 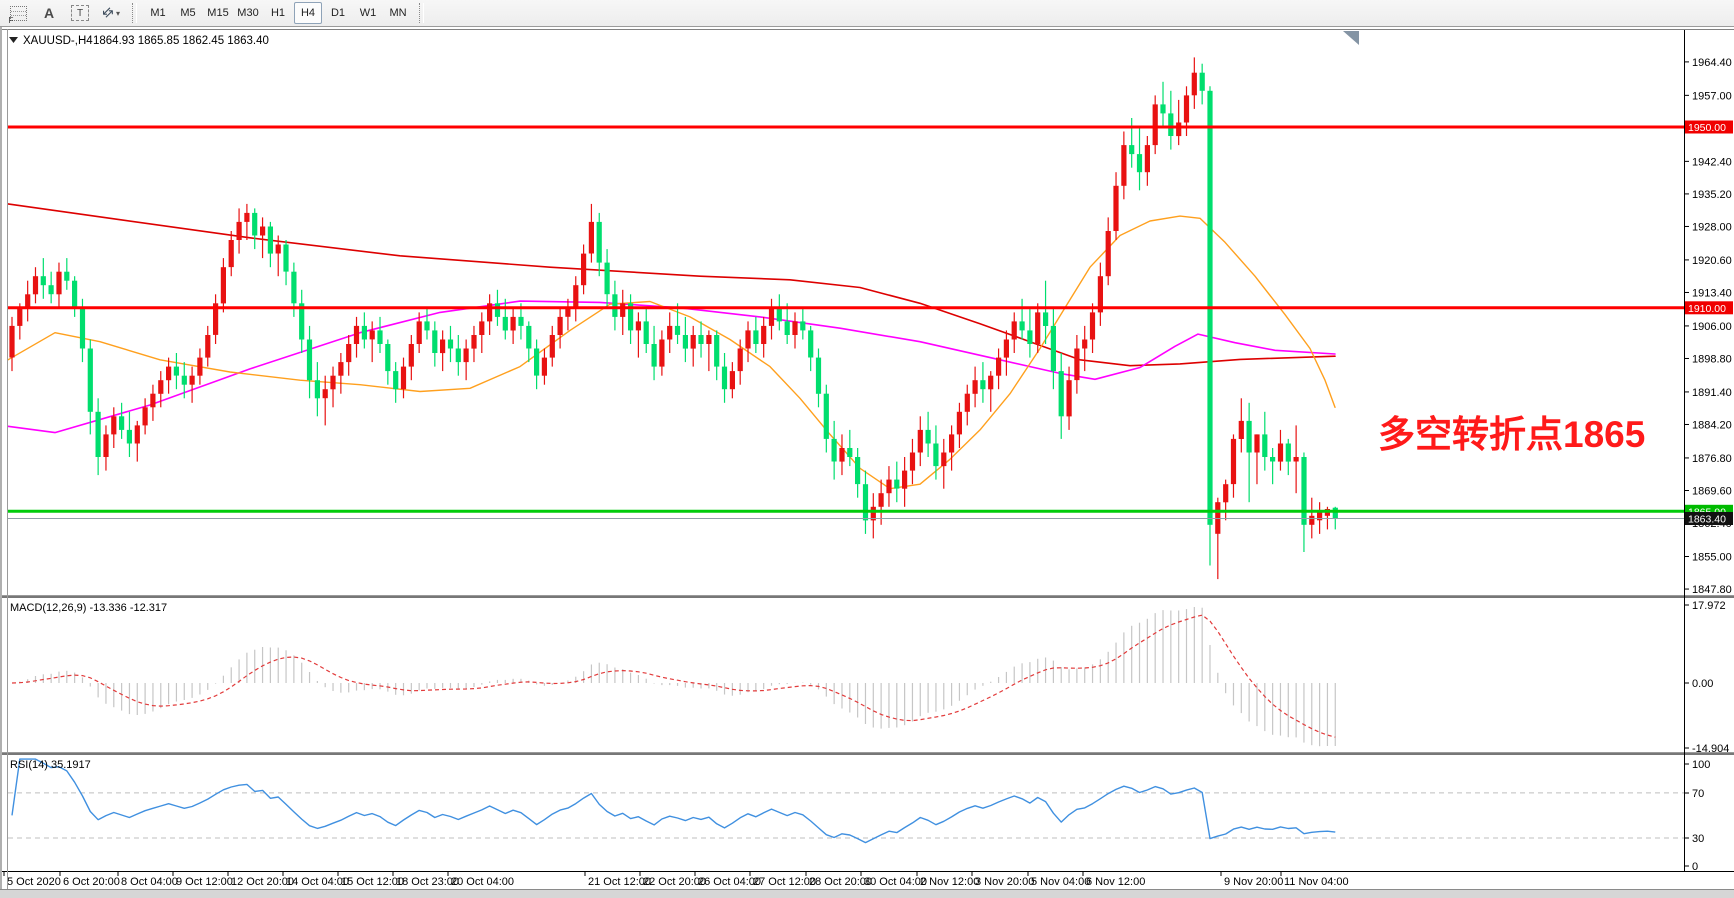 I want to click on timeframe-button-w1: W1, so click(x=368, y=13).